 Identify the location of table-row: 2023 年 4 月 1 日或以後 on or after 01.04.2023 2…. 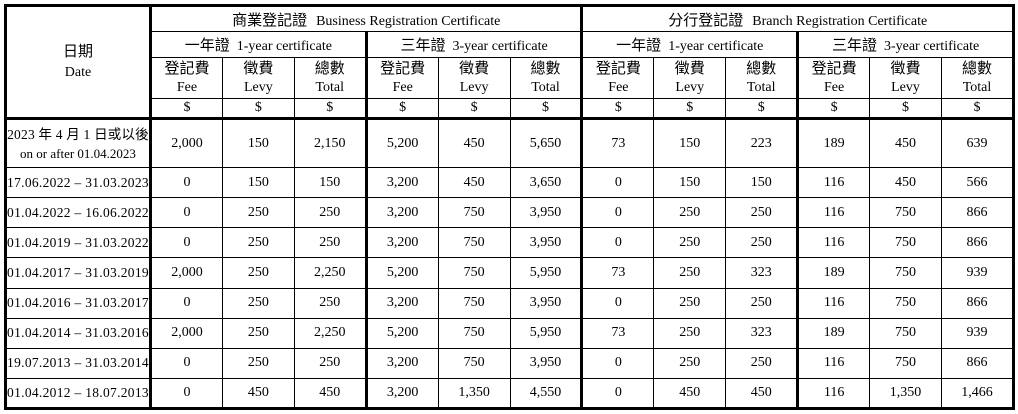
(510, 143).